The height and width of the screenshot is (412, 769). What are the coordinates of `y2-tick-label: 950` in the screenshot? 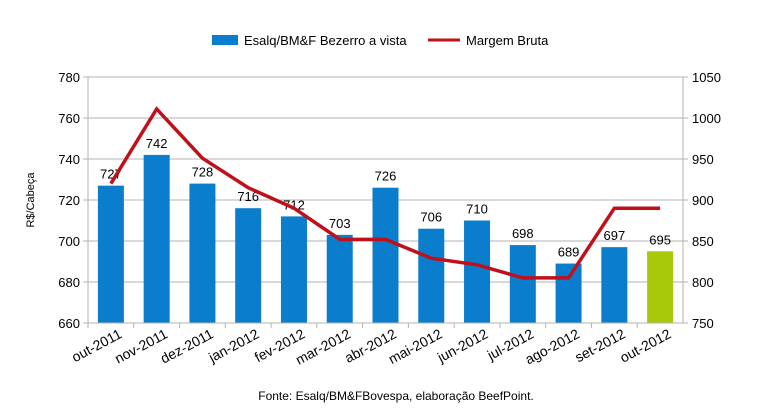 It's located at (703, 159).